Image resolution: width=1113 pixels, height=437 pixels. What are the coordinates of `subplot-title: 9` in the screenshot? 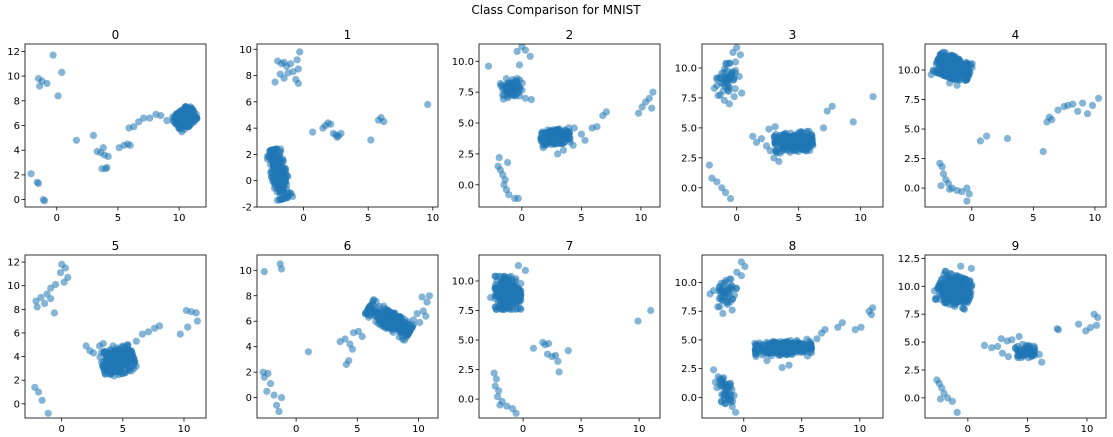 It's located at (1016, 246).